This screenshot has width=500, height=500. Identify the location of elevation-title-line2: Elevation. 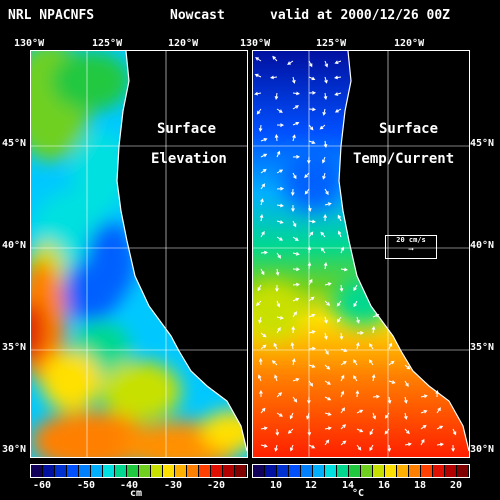
(189, 159).